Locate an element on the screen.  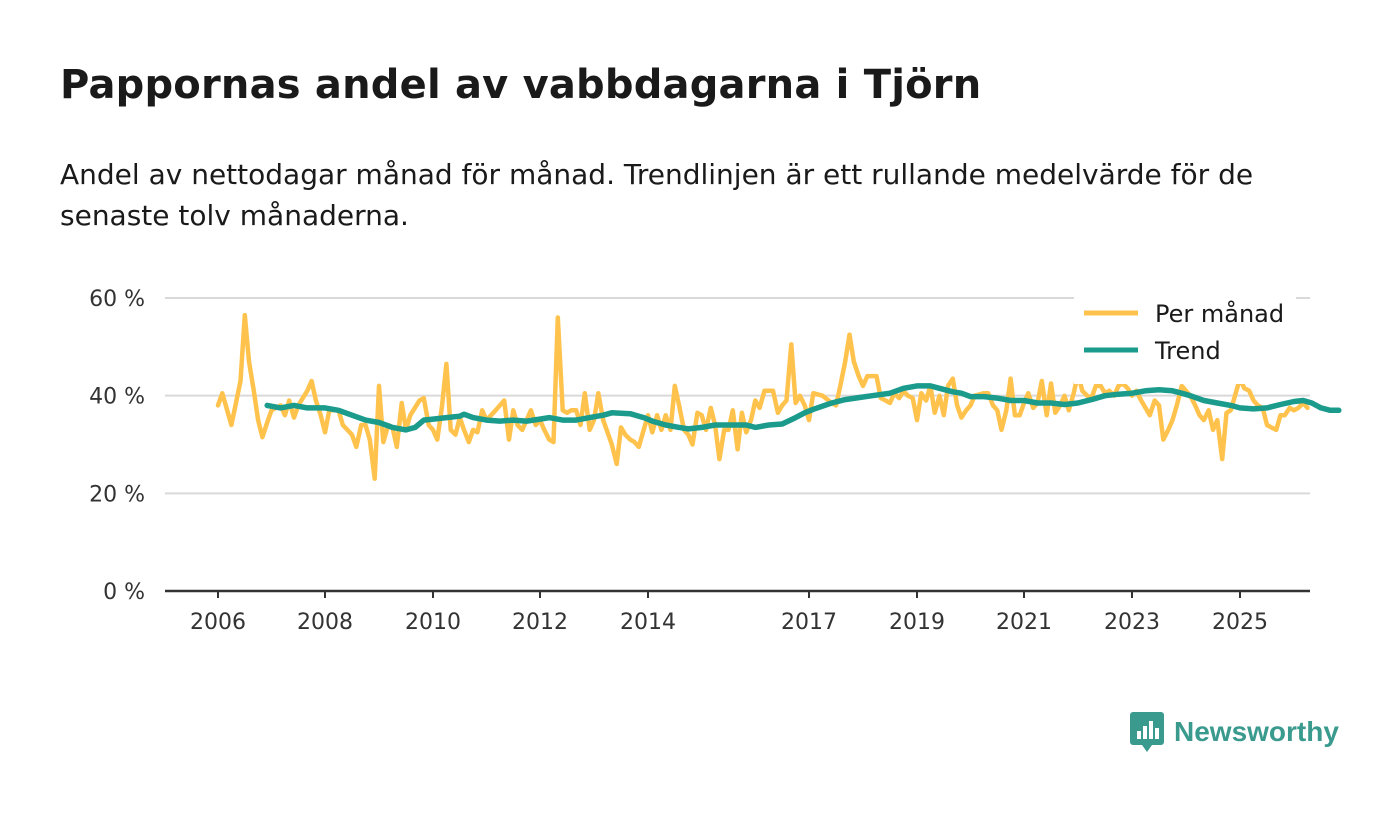
x-tick-label: 2017 is located at coordinates (809, 622).